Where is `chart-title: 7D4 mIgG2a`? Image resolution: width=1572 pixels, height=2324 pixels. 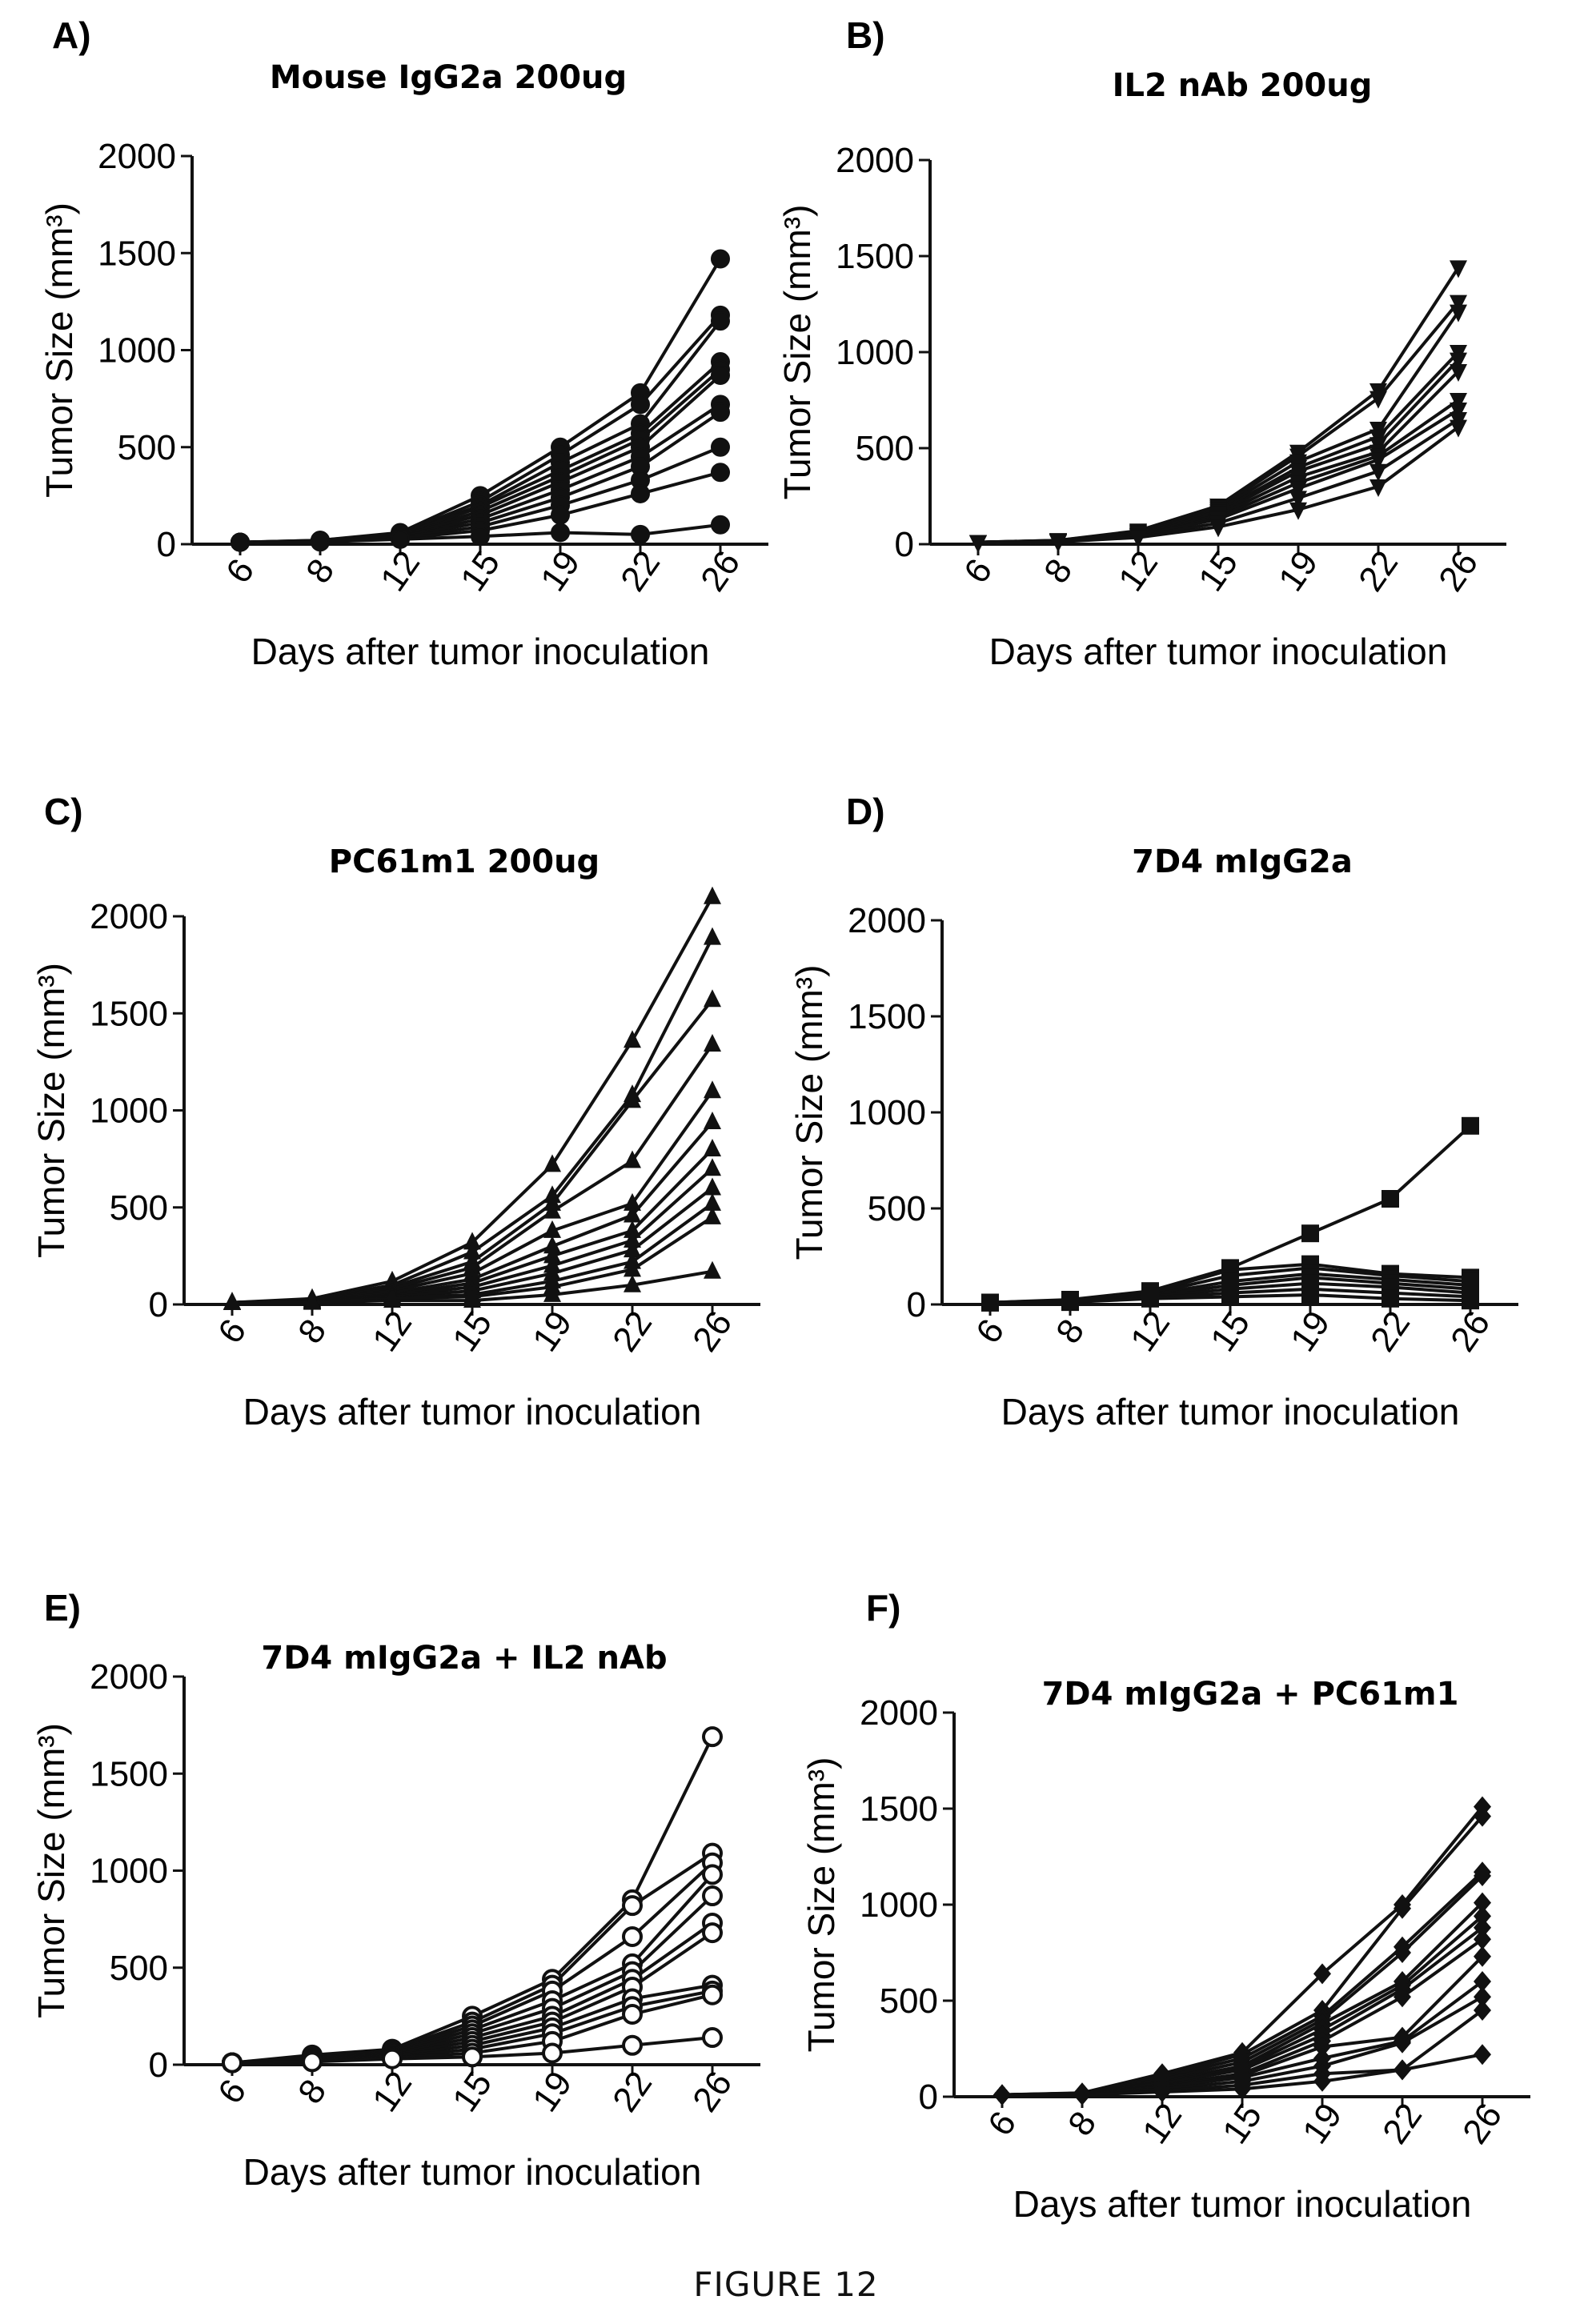 chart-title: 7D4 mIgG2a is located at coordinates (1242, 862).